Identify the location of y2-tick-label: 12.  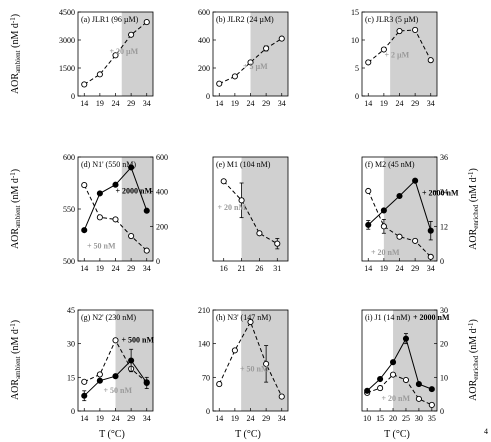
(444, 226).